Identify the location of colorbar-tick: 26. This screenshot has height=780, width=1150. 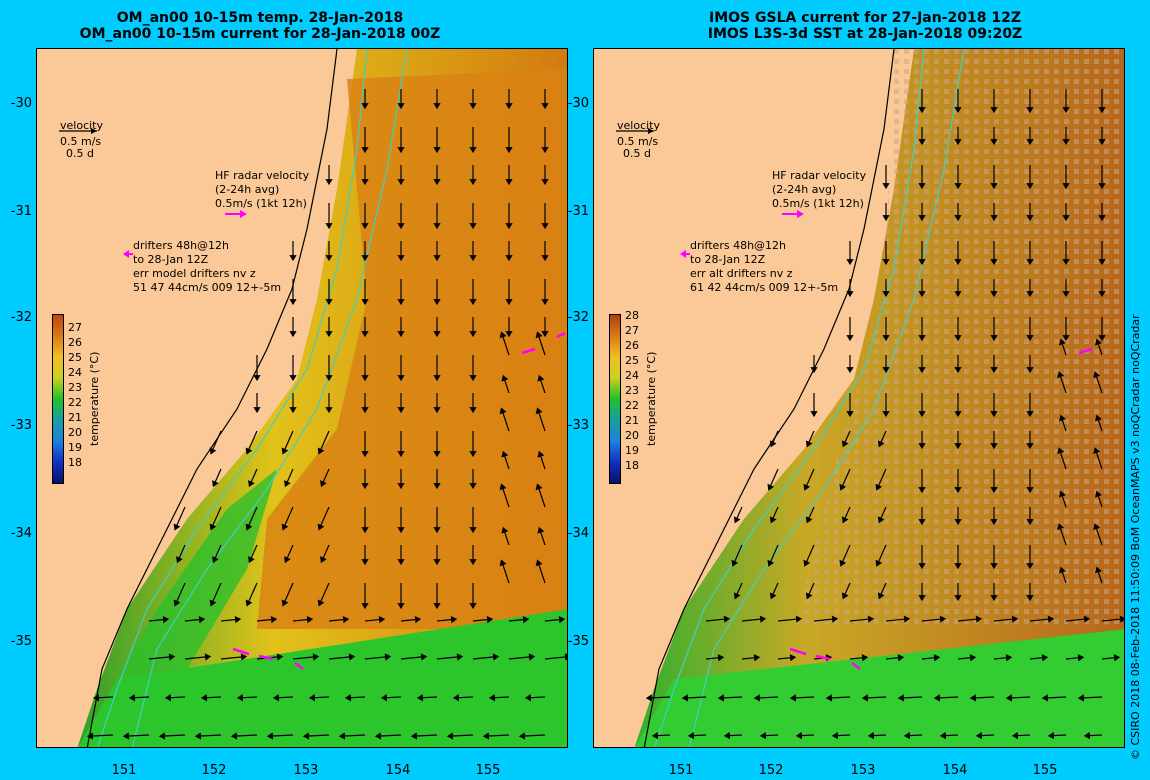
(75, 342).